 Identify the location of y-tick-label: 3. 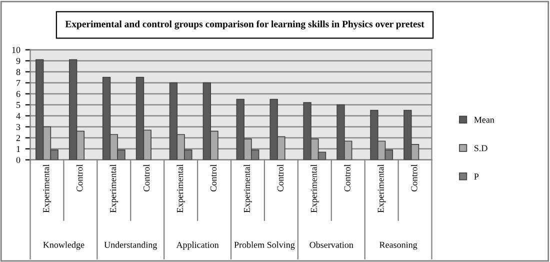
(18, 127).